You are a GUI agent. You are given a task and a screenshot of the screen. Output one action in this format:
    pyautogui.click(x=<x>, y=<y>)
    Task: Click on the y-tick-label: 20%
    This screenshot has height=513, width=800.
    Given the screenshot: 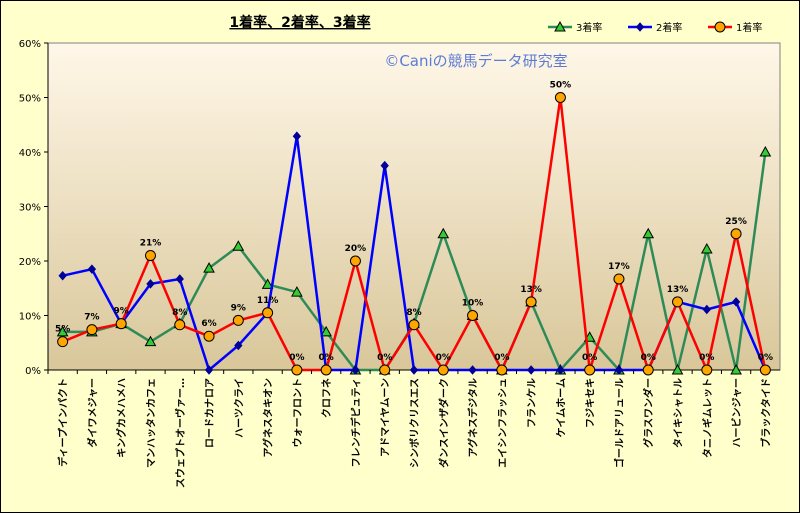 What is the action you would take?
    pyautogui.click(x=30, y=262)
    